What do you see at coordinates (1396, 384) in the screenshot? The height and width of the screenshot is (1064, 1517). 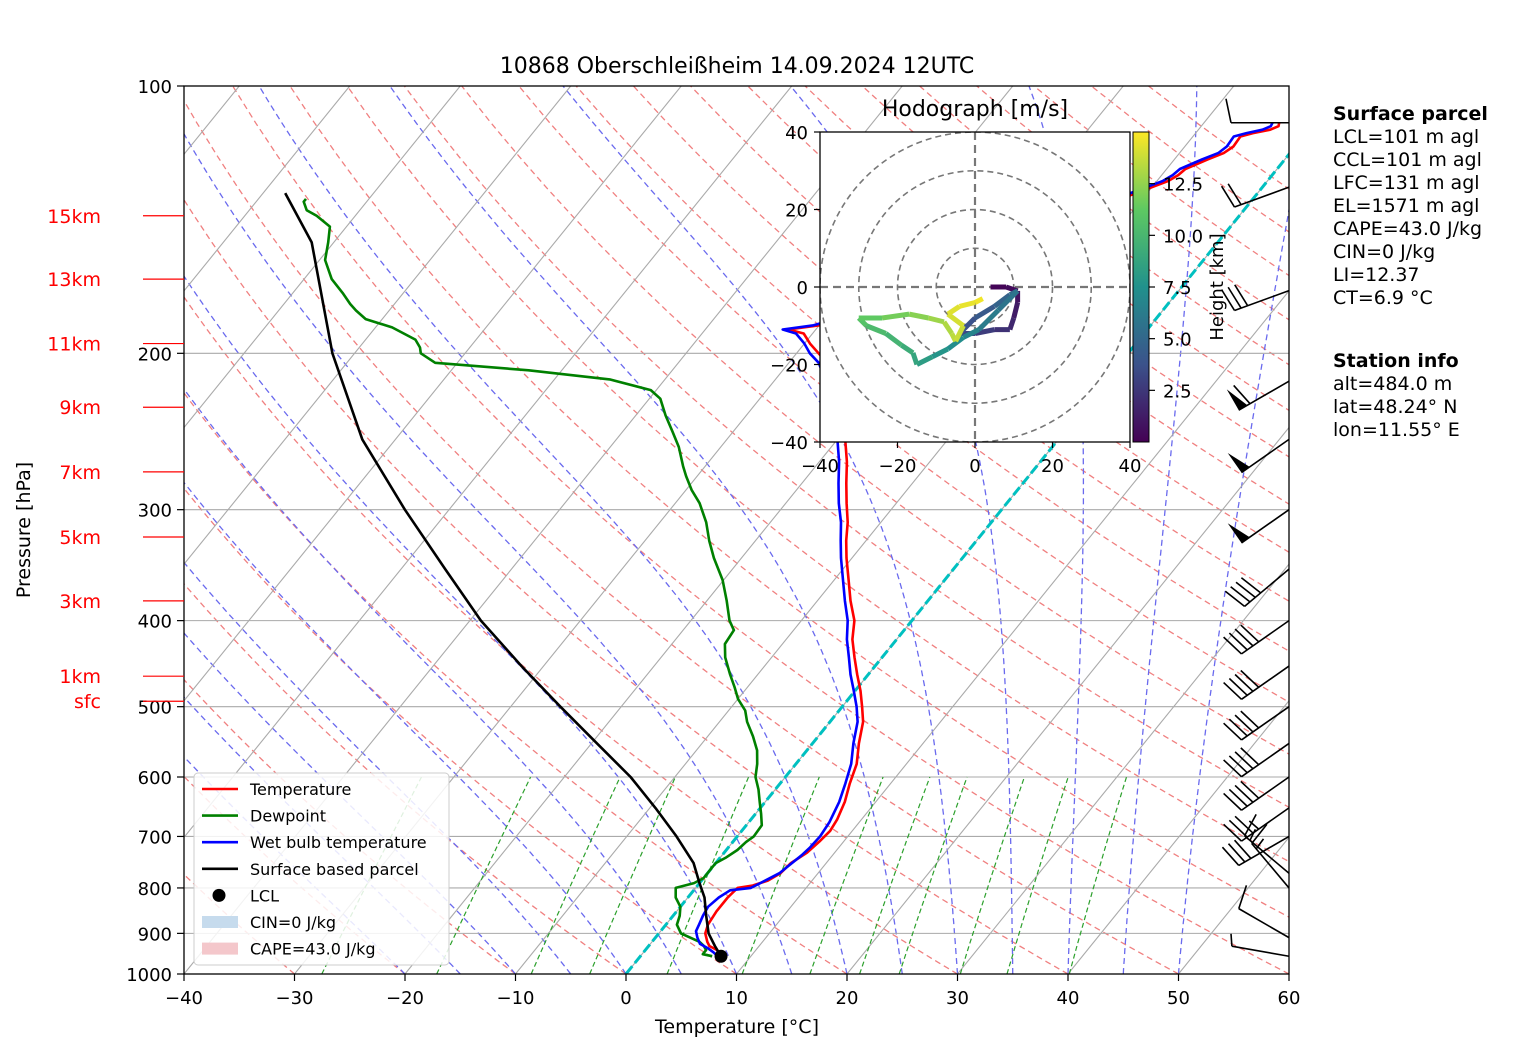 I see `station-info-line: alt=484.0 m` at bounding box center [1396, 384].